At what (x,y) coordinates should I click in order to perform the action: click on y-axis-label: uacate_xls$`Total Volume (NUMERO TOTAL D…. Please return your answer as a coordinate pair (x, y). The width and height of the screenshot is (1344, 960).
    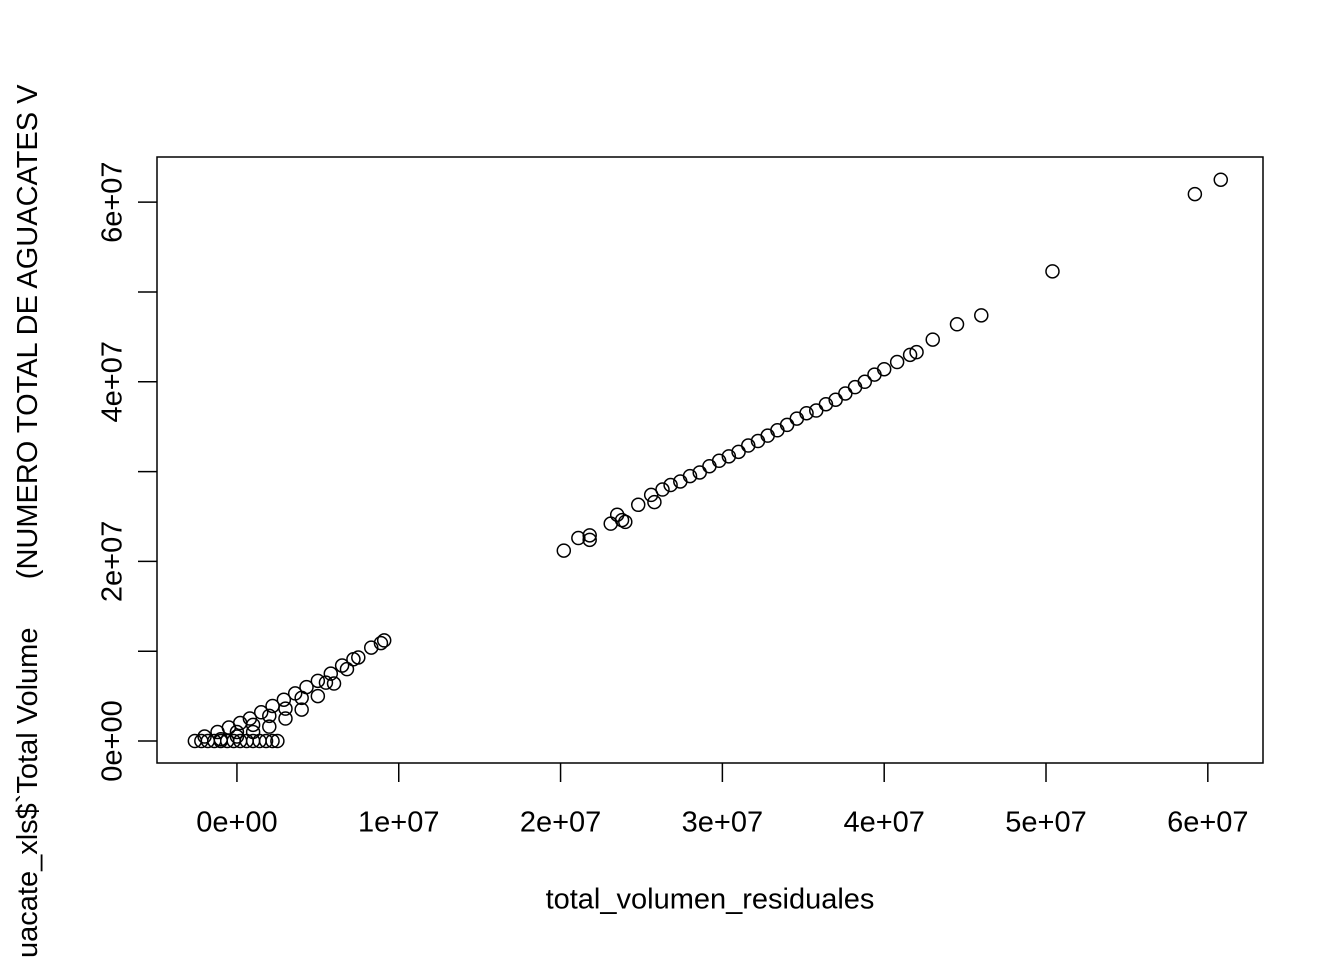
    Looking at the image, I should click on (28, 521).